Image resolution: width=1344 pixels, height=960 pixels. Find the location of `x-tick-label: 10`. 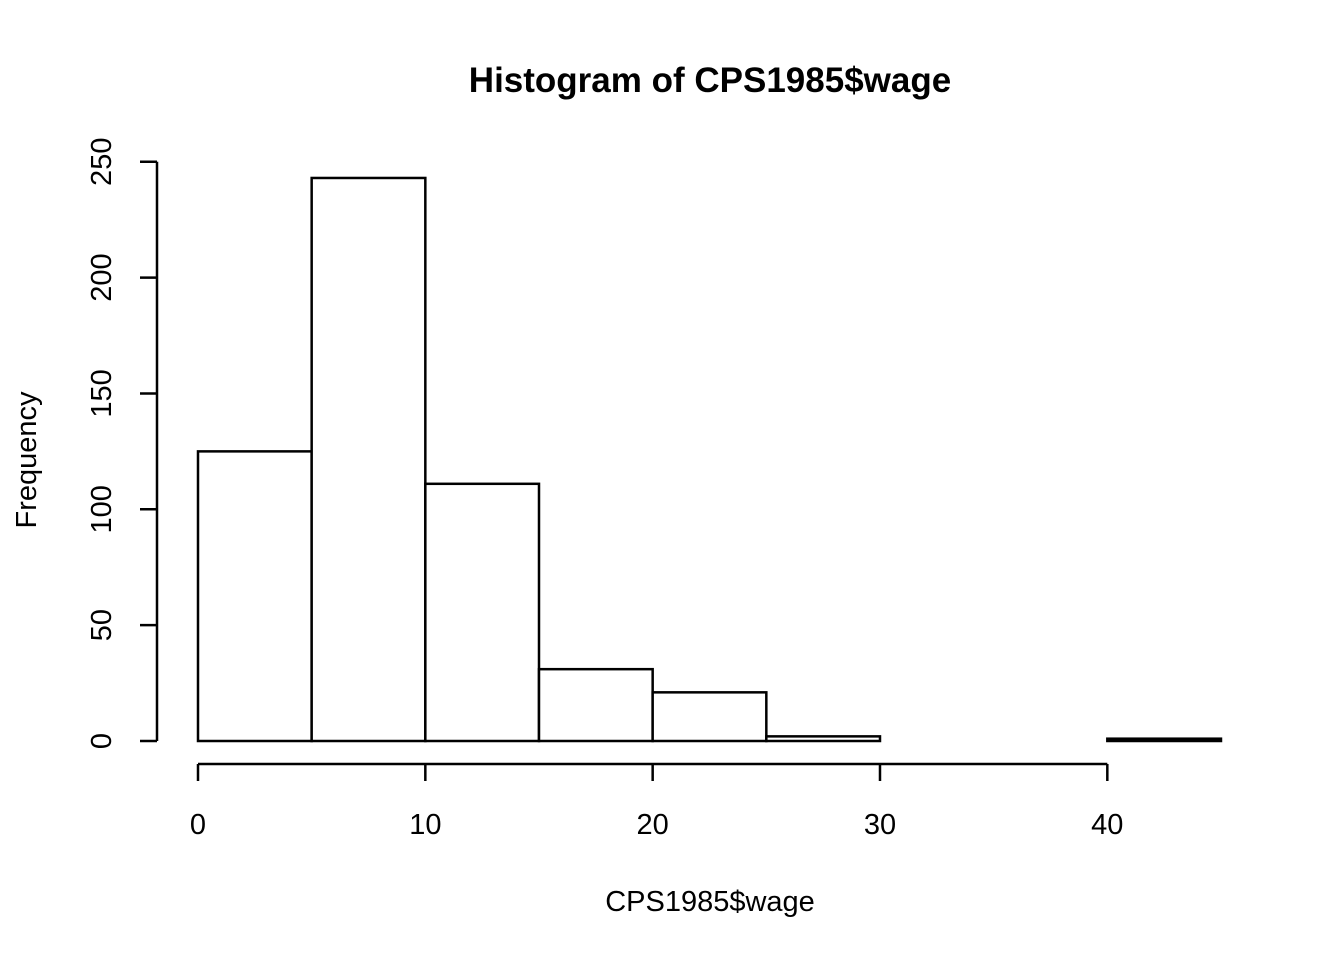

x-tick-label: 10 is located at coordinates (425, 825).